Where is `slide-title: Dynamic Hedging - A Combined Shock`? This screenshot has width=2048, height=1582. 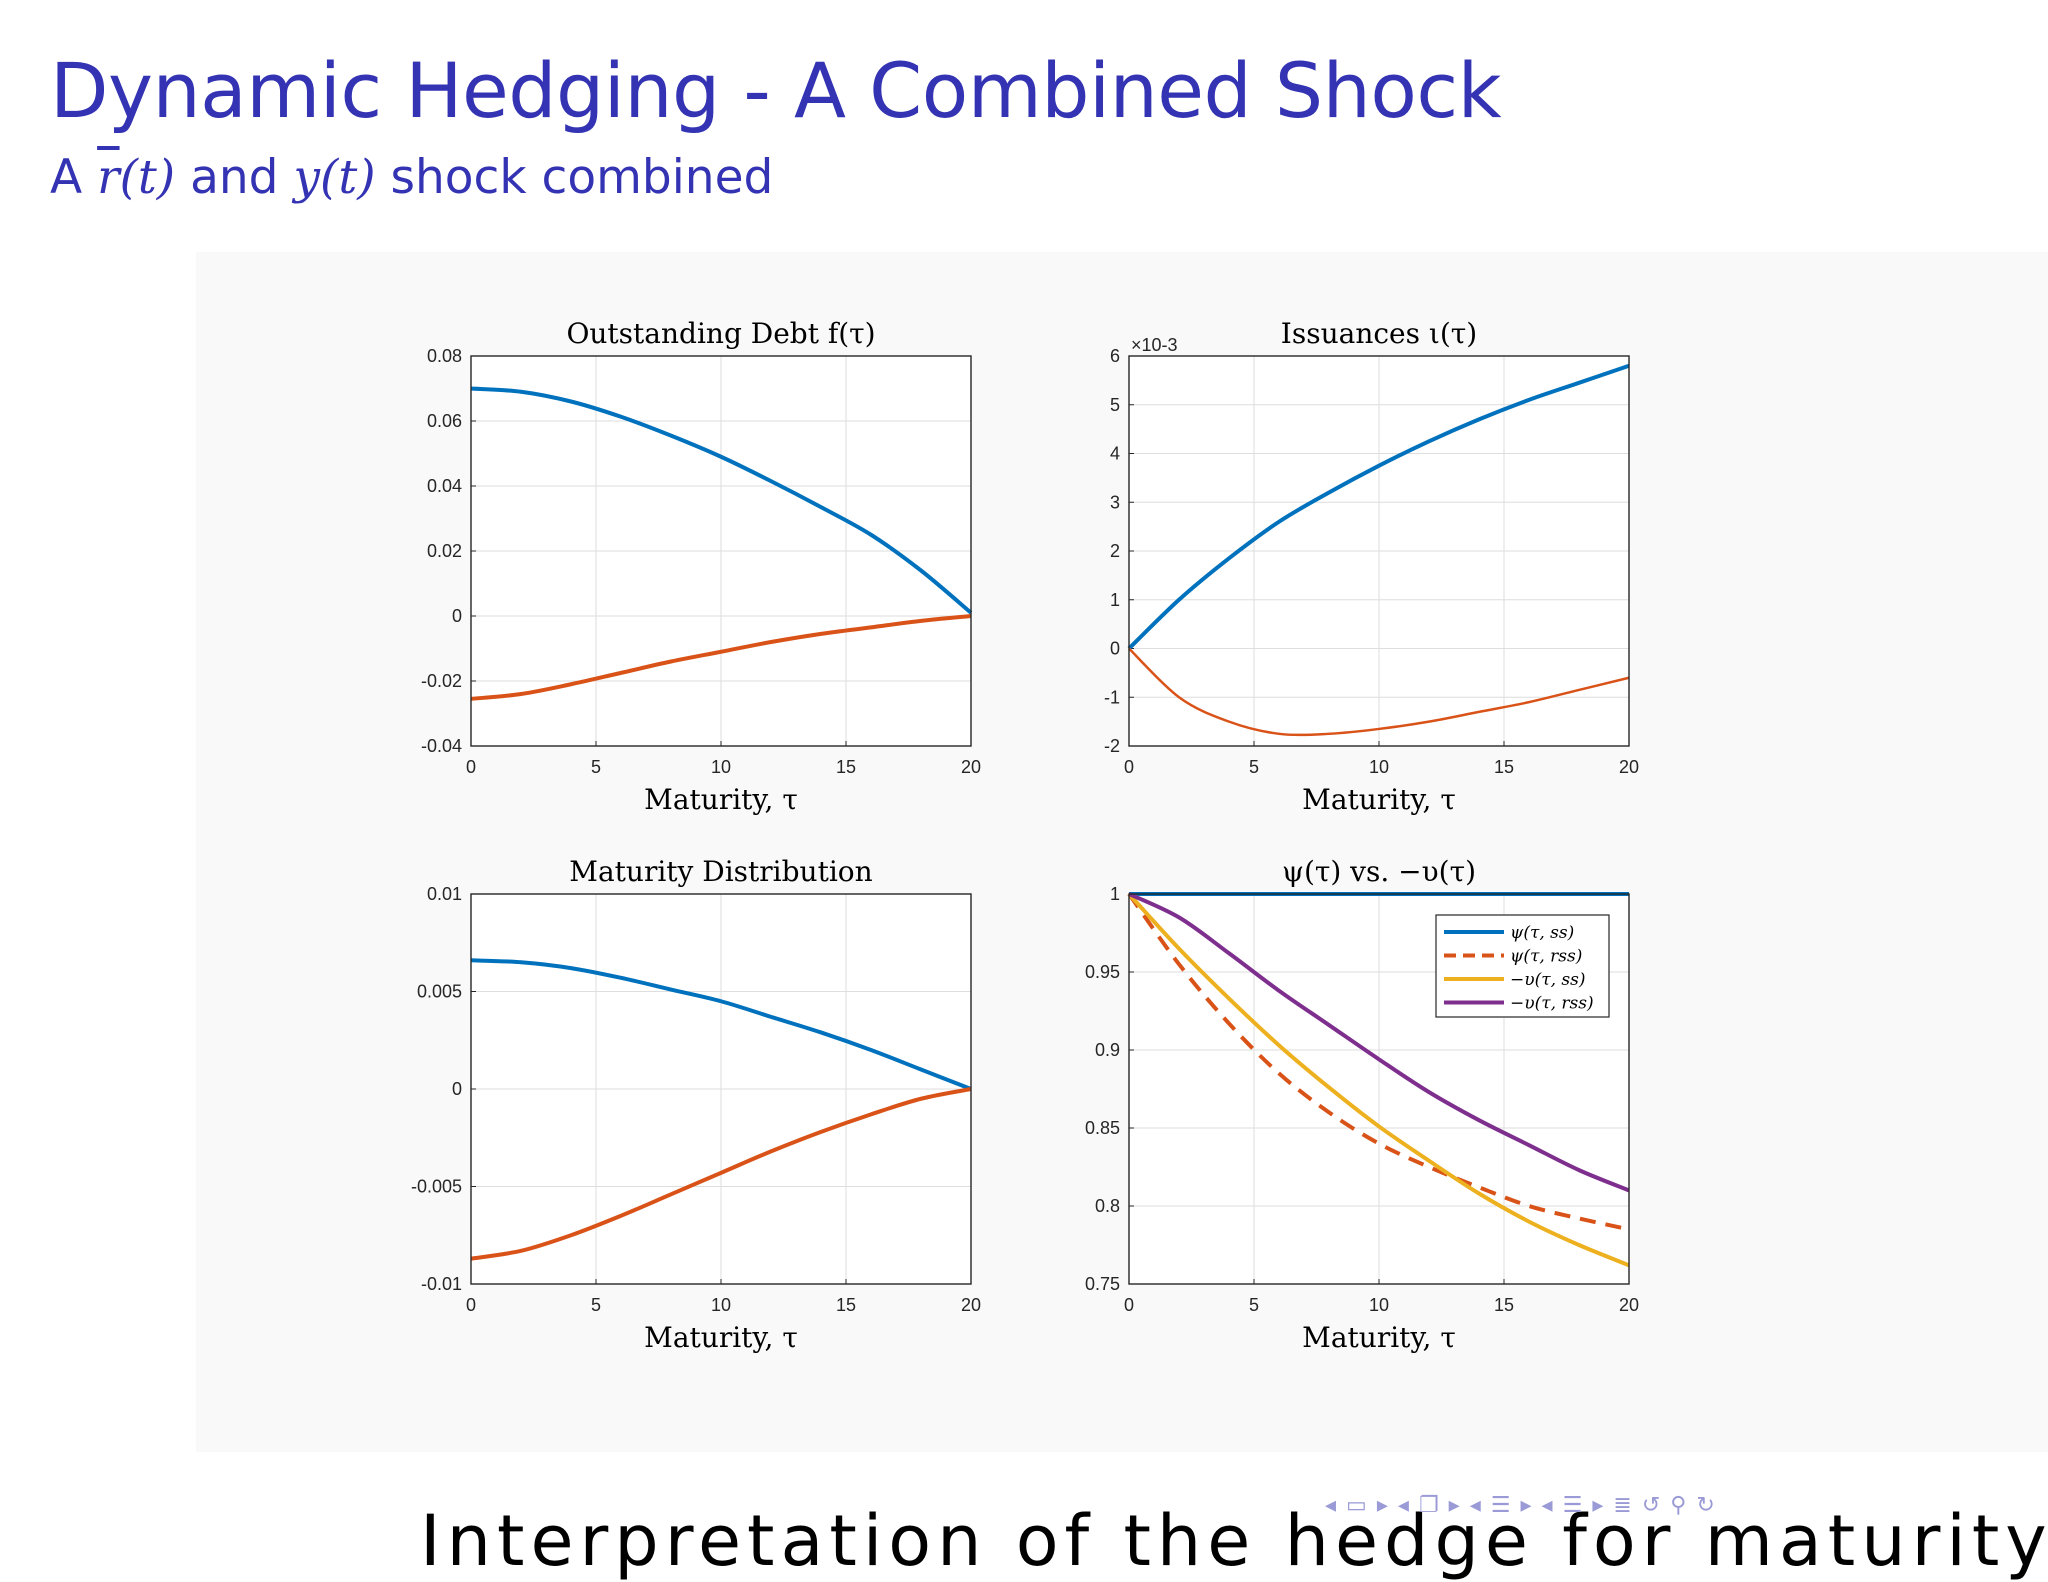
slide-title: Dynamic Hedging - A Combined Shock is located at coordinates (776, 90).